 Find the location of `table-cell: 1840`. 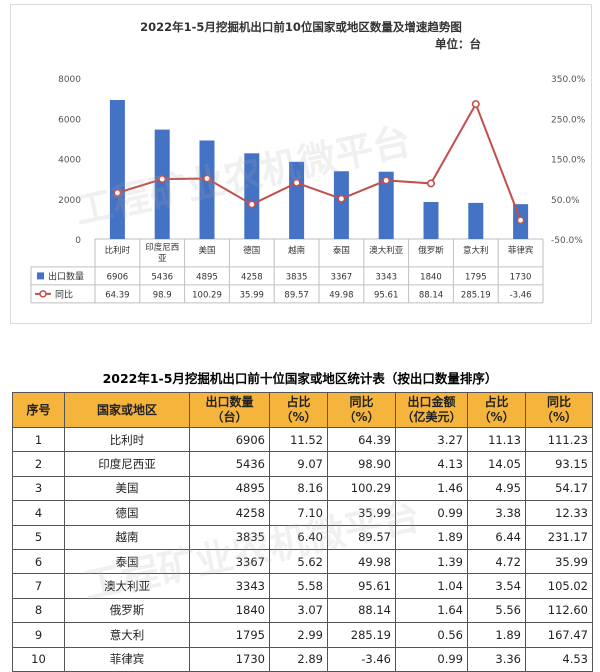

table-cell: 1840 is located at coordinates (229, 610).